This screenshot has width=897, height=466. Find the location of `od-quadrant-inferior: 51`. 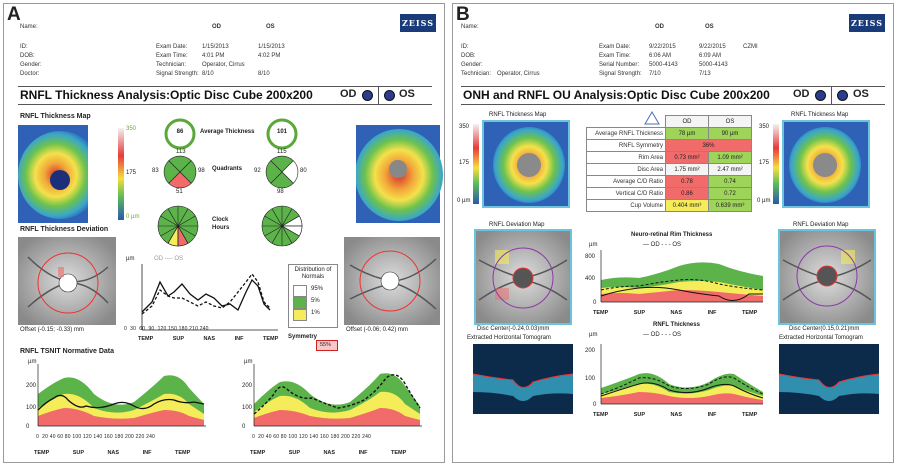

od-quadrant-inferior: 51 is located at coordinates (179, 192).